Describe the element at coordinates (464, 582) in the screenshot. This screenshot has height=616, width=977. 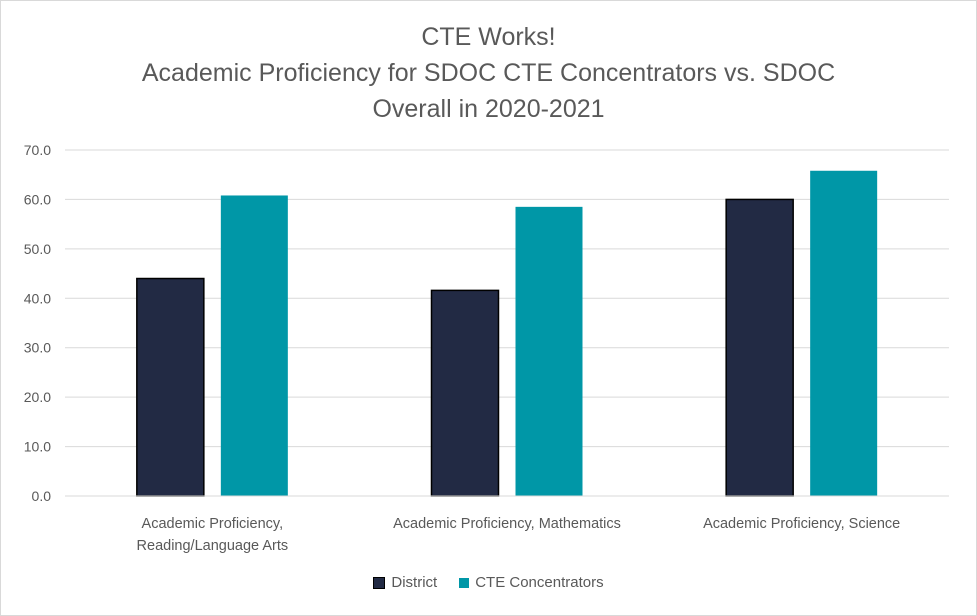
I see `legend-swatch-cte-concentrators` at that location.